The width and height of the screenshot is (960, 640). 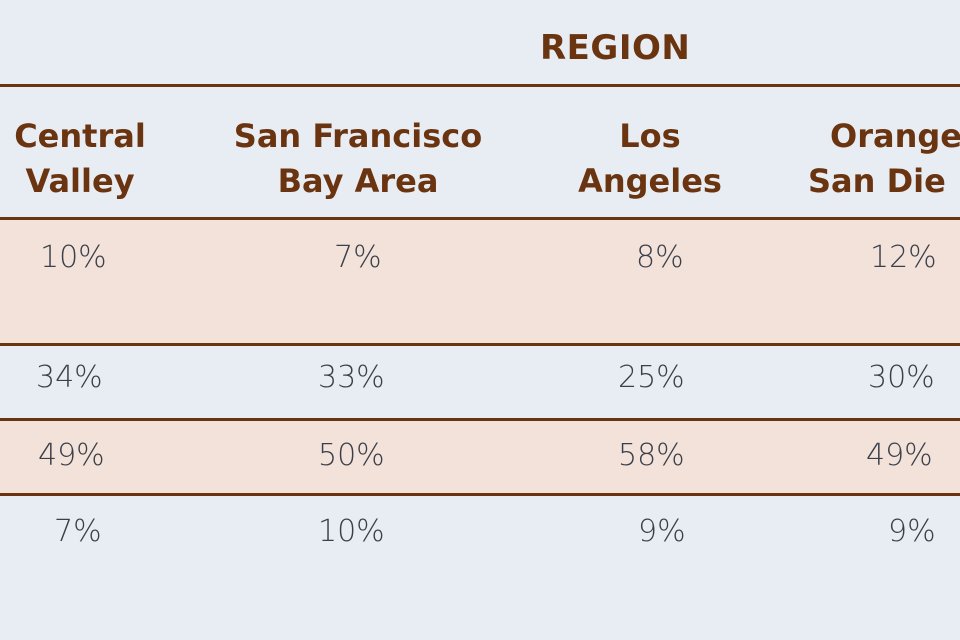 What do you see at coordinates (69, 377) in the screenshot?
I see `table-cell: 34%` at bounding box center [69, 377].